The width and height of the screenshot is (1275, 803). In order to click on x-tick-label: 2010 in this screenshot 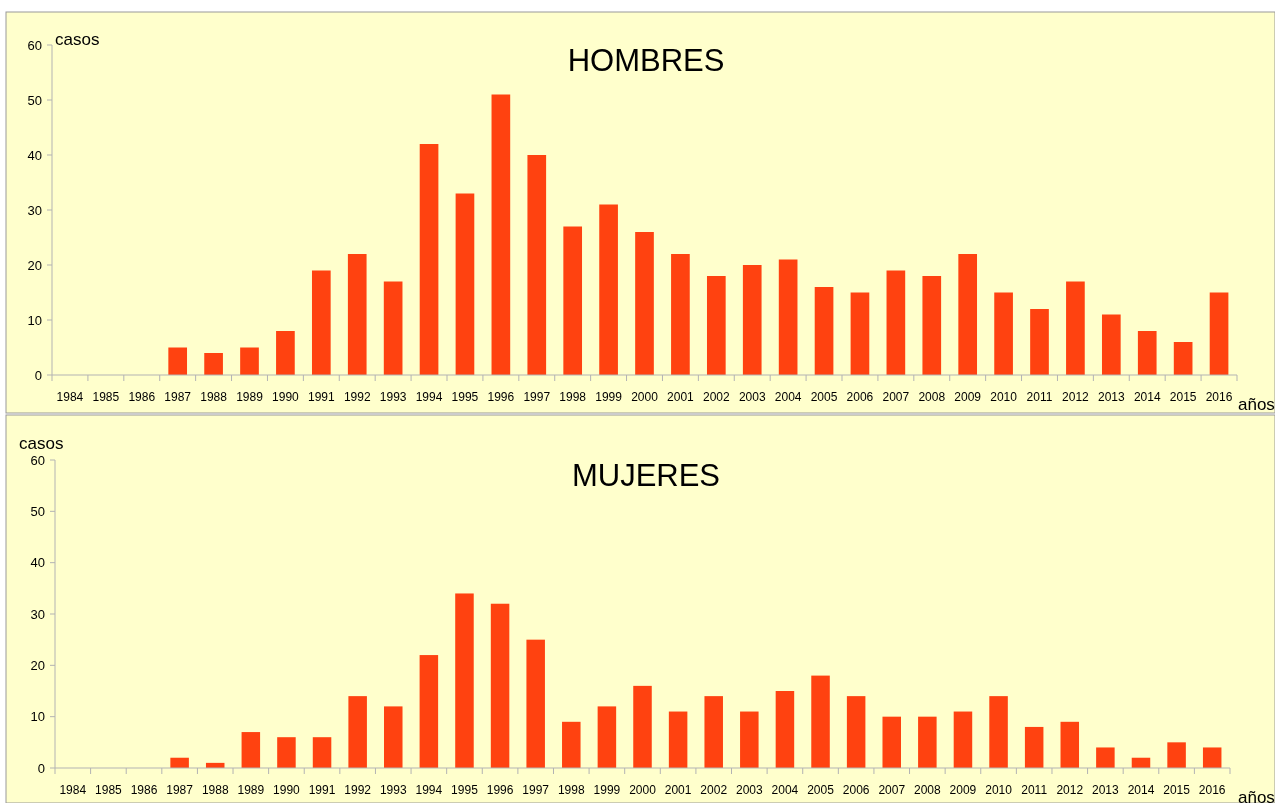, I will do `click(1004, 397)`.